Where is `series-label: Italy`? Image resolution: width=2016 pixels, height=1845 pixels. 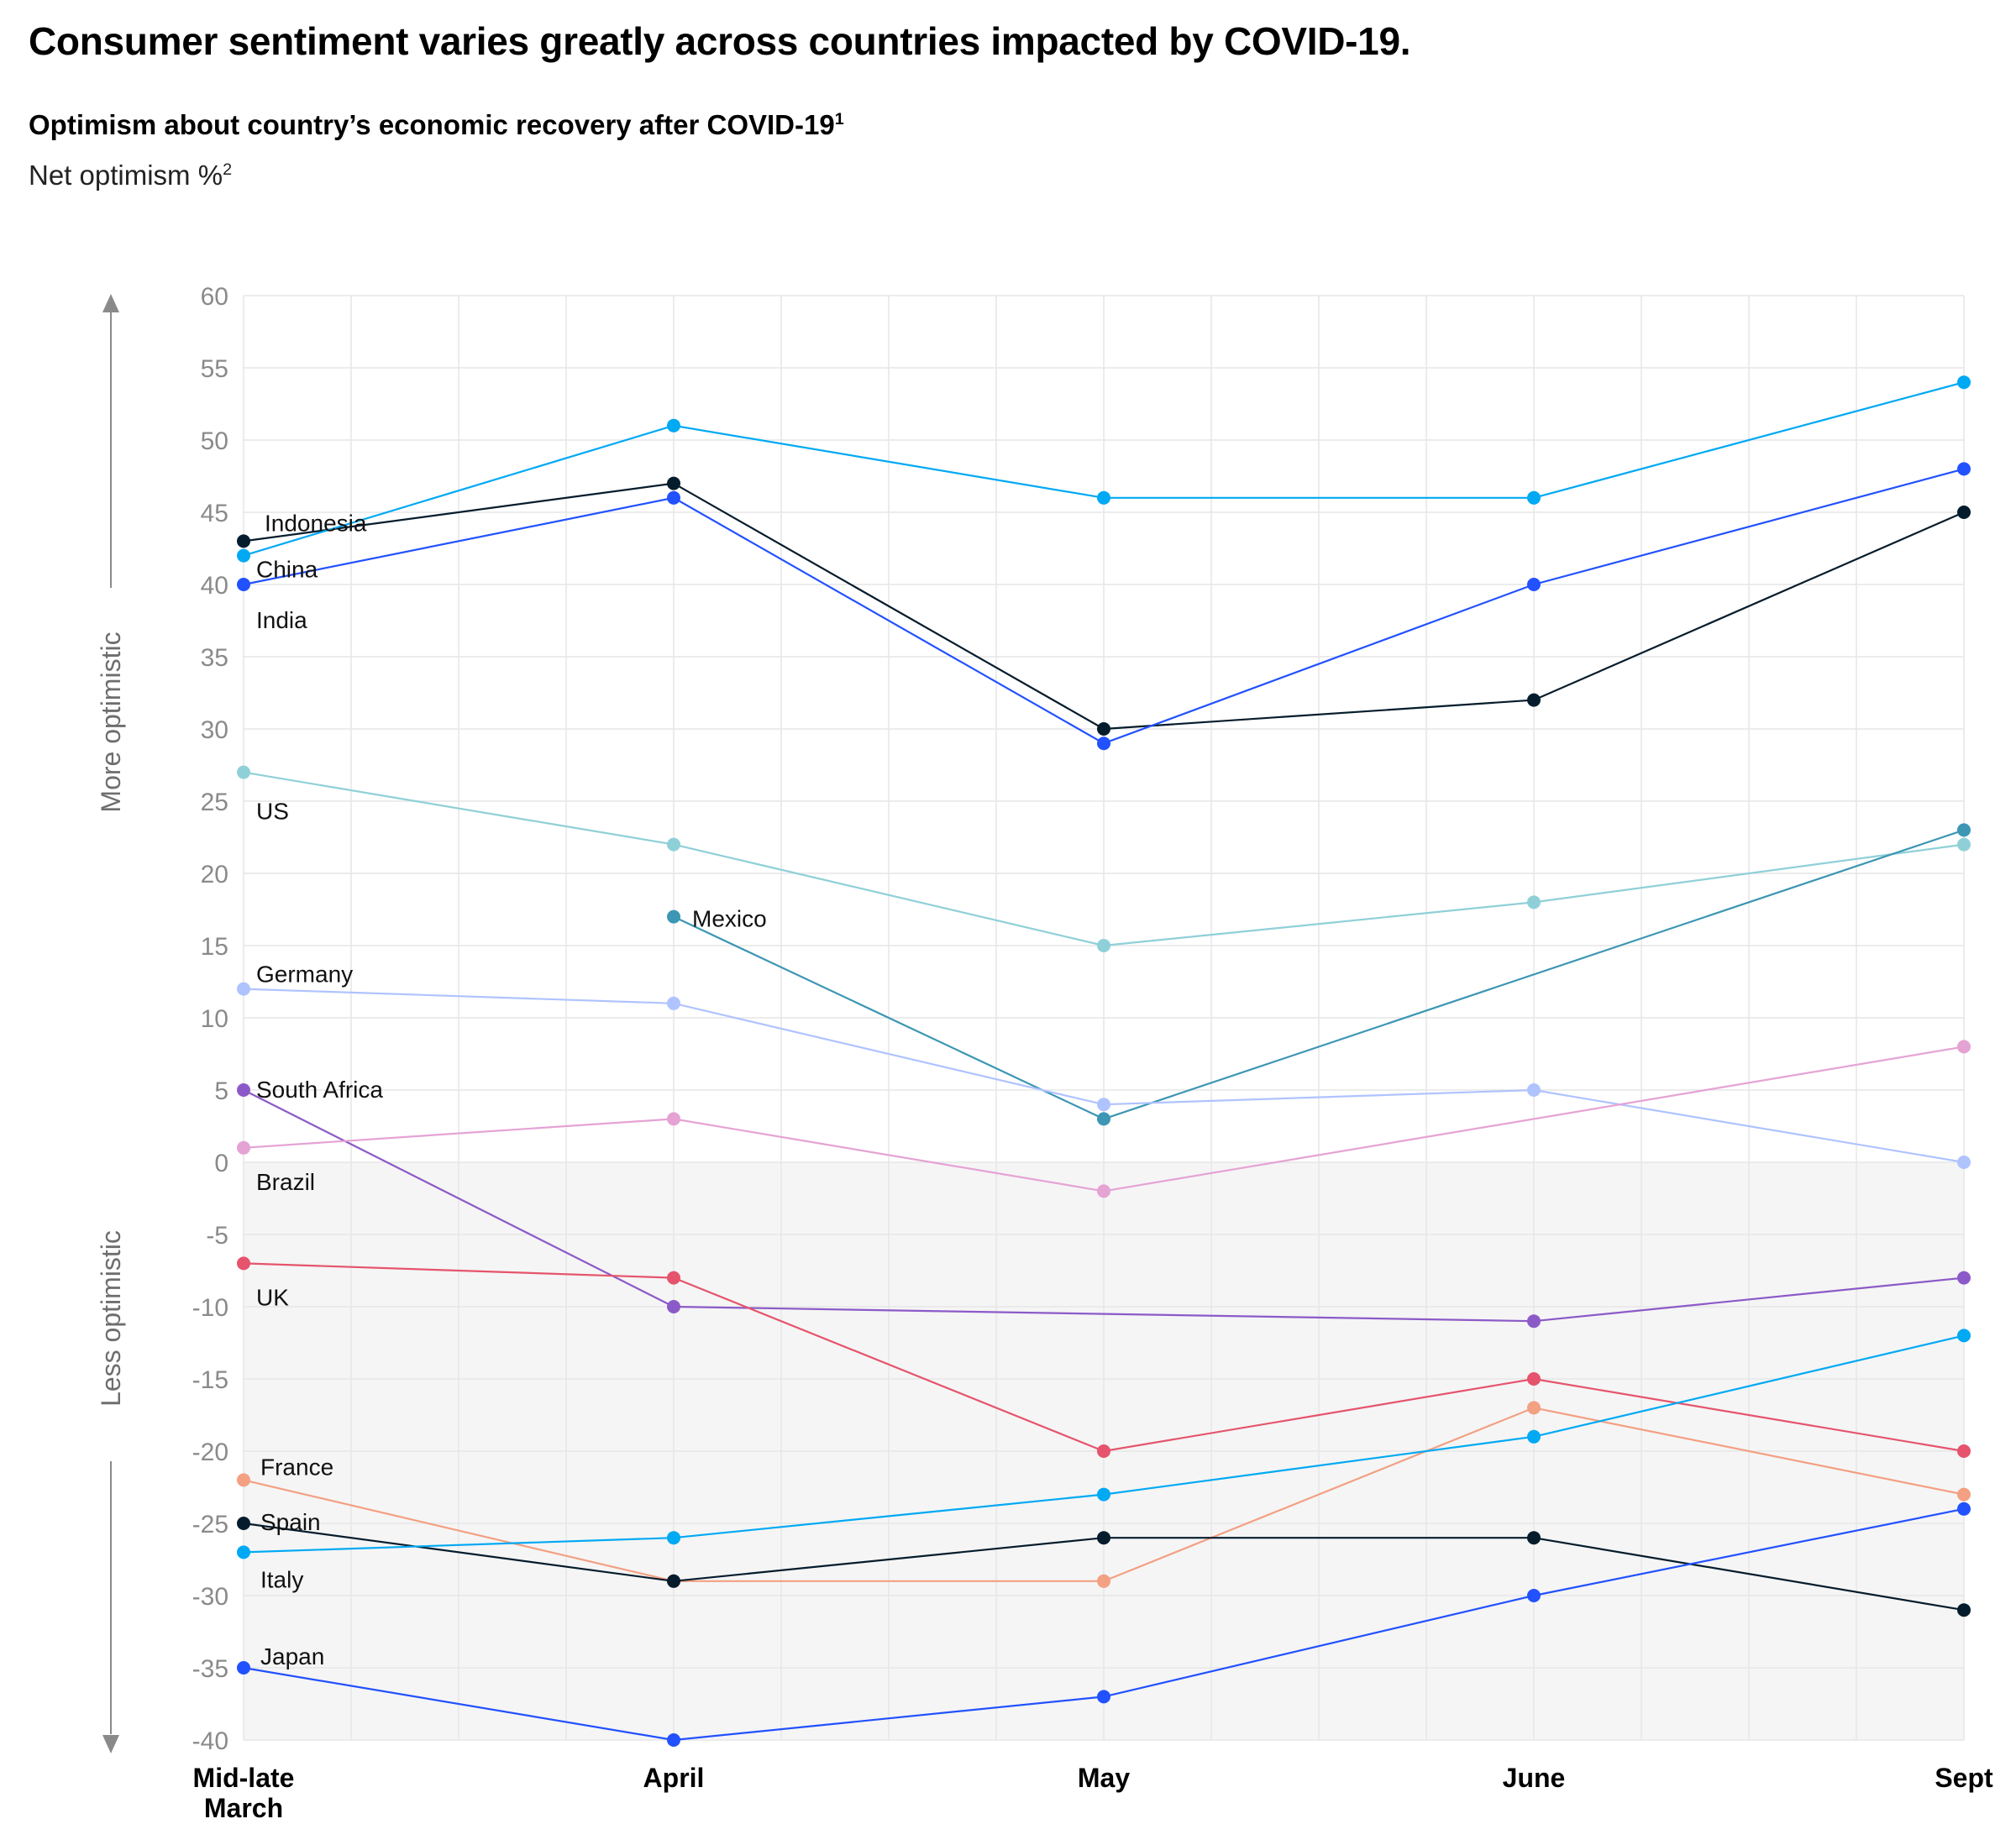 series-label: Italy is located at coordinates (281, 1579).